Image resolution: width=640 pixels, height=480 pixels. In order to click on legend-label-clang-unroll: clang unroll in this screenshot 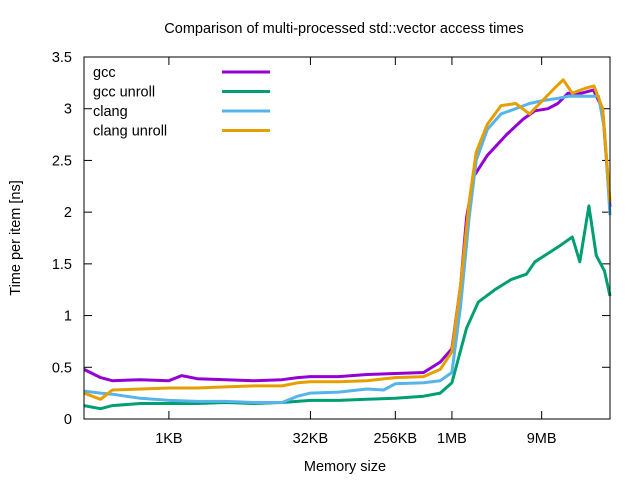, I will do `click(130, 132)`.